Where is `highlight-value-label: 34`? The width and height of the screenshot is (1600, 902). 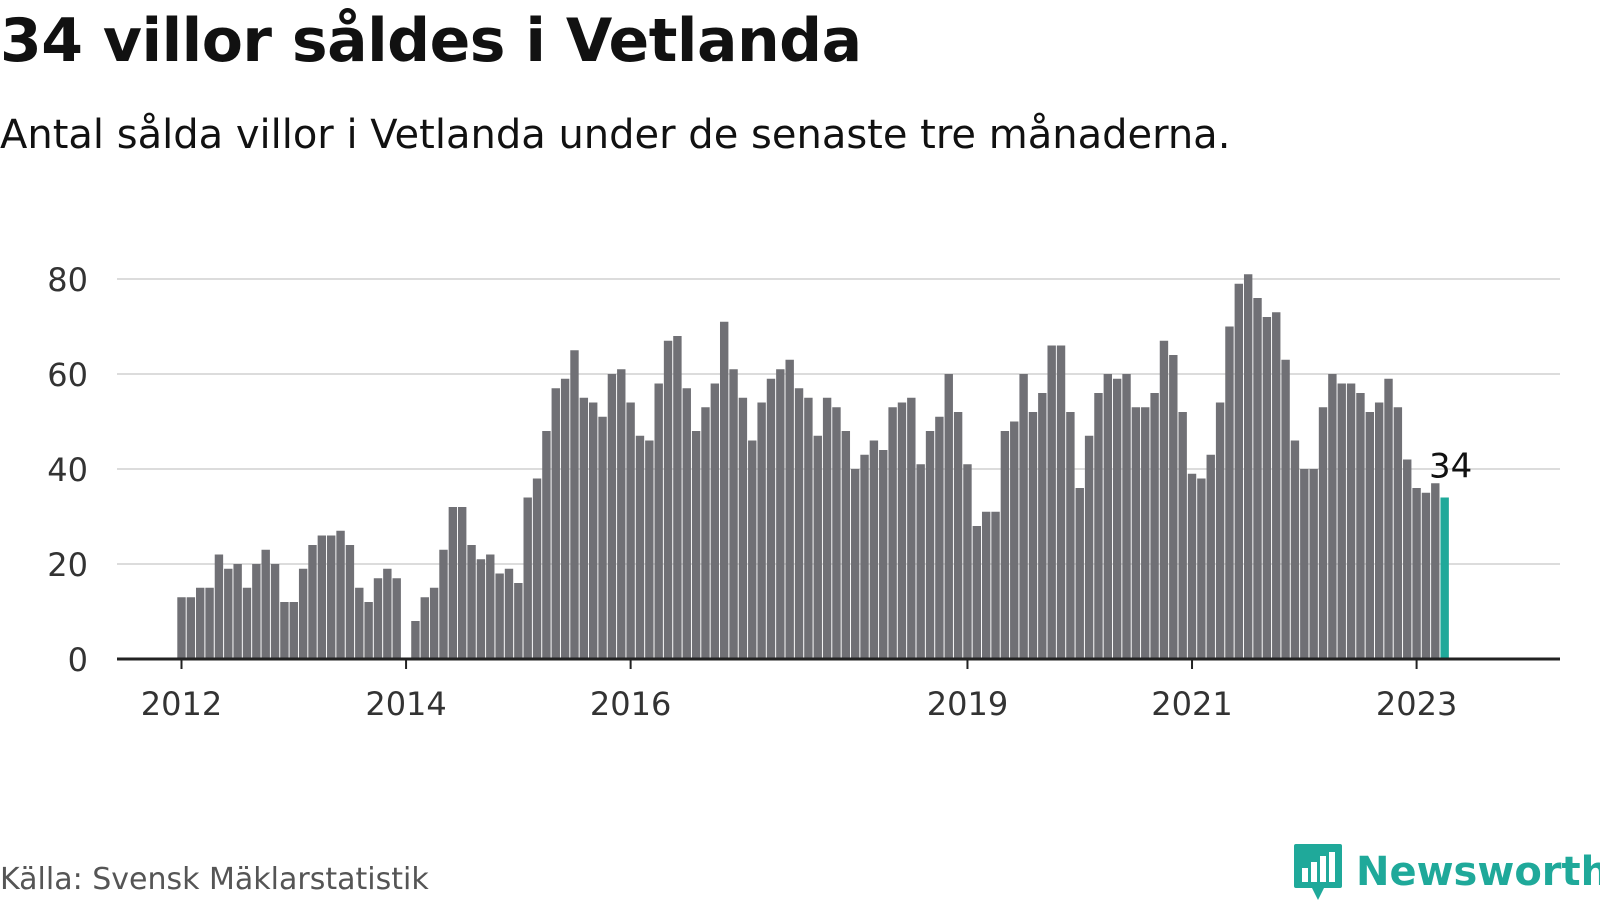
highlight-value-label: 34 is located at coordinates (1450, 467).